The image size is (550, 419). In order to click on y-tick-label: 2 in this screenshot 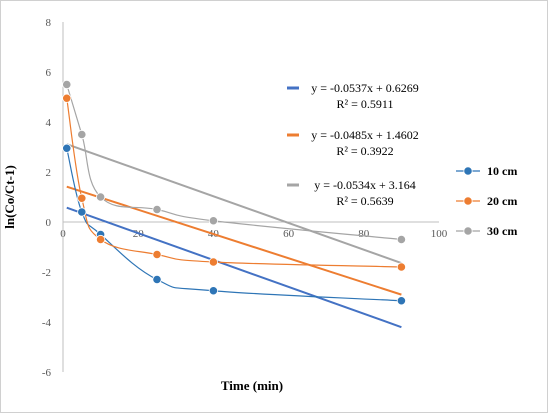, I will do `click(49, 173)`.